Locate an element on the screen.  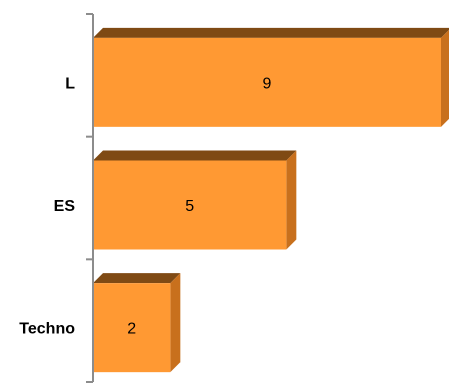
bar-techno is located at coordinates (132, 328).